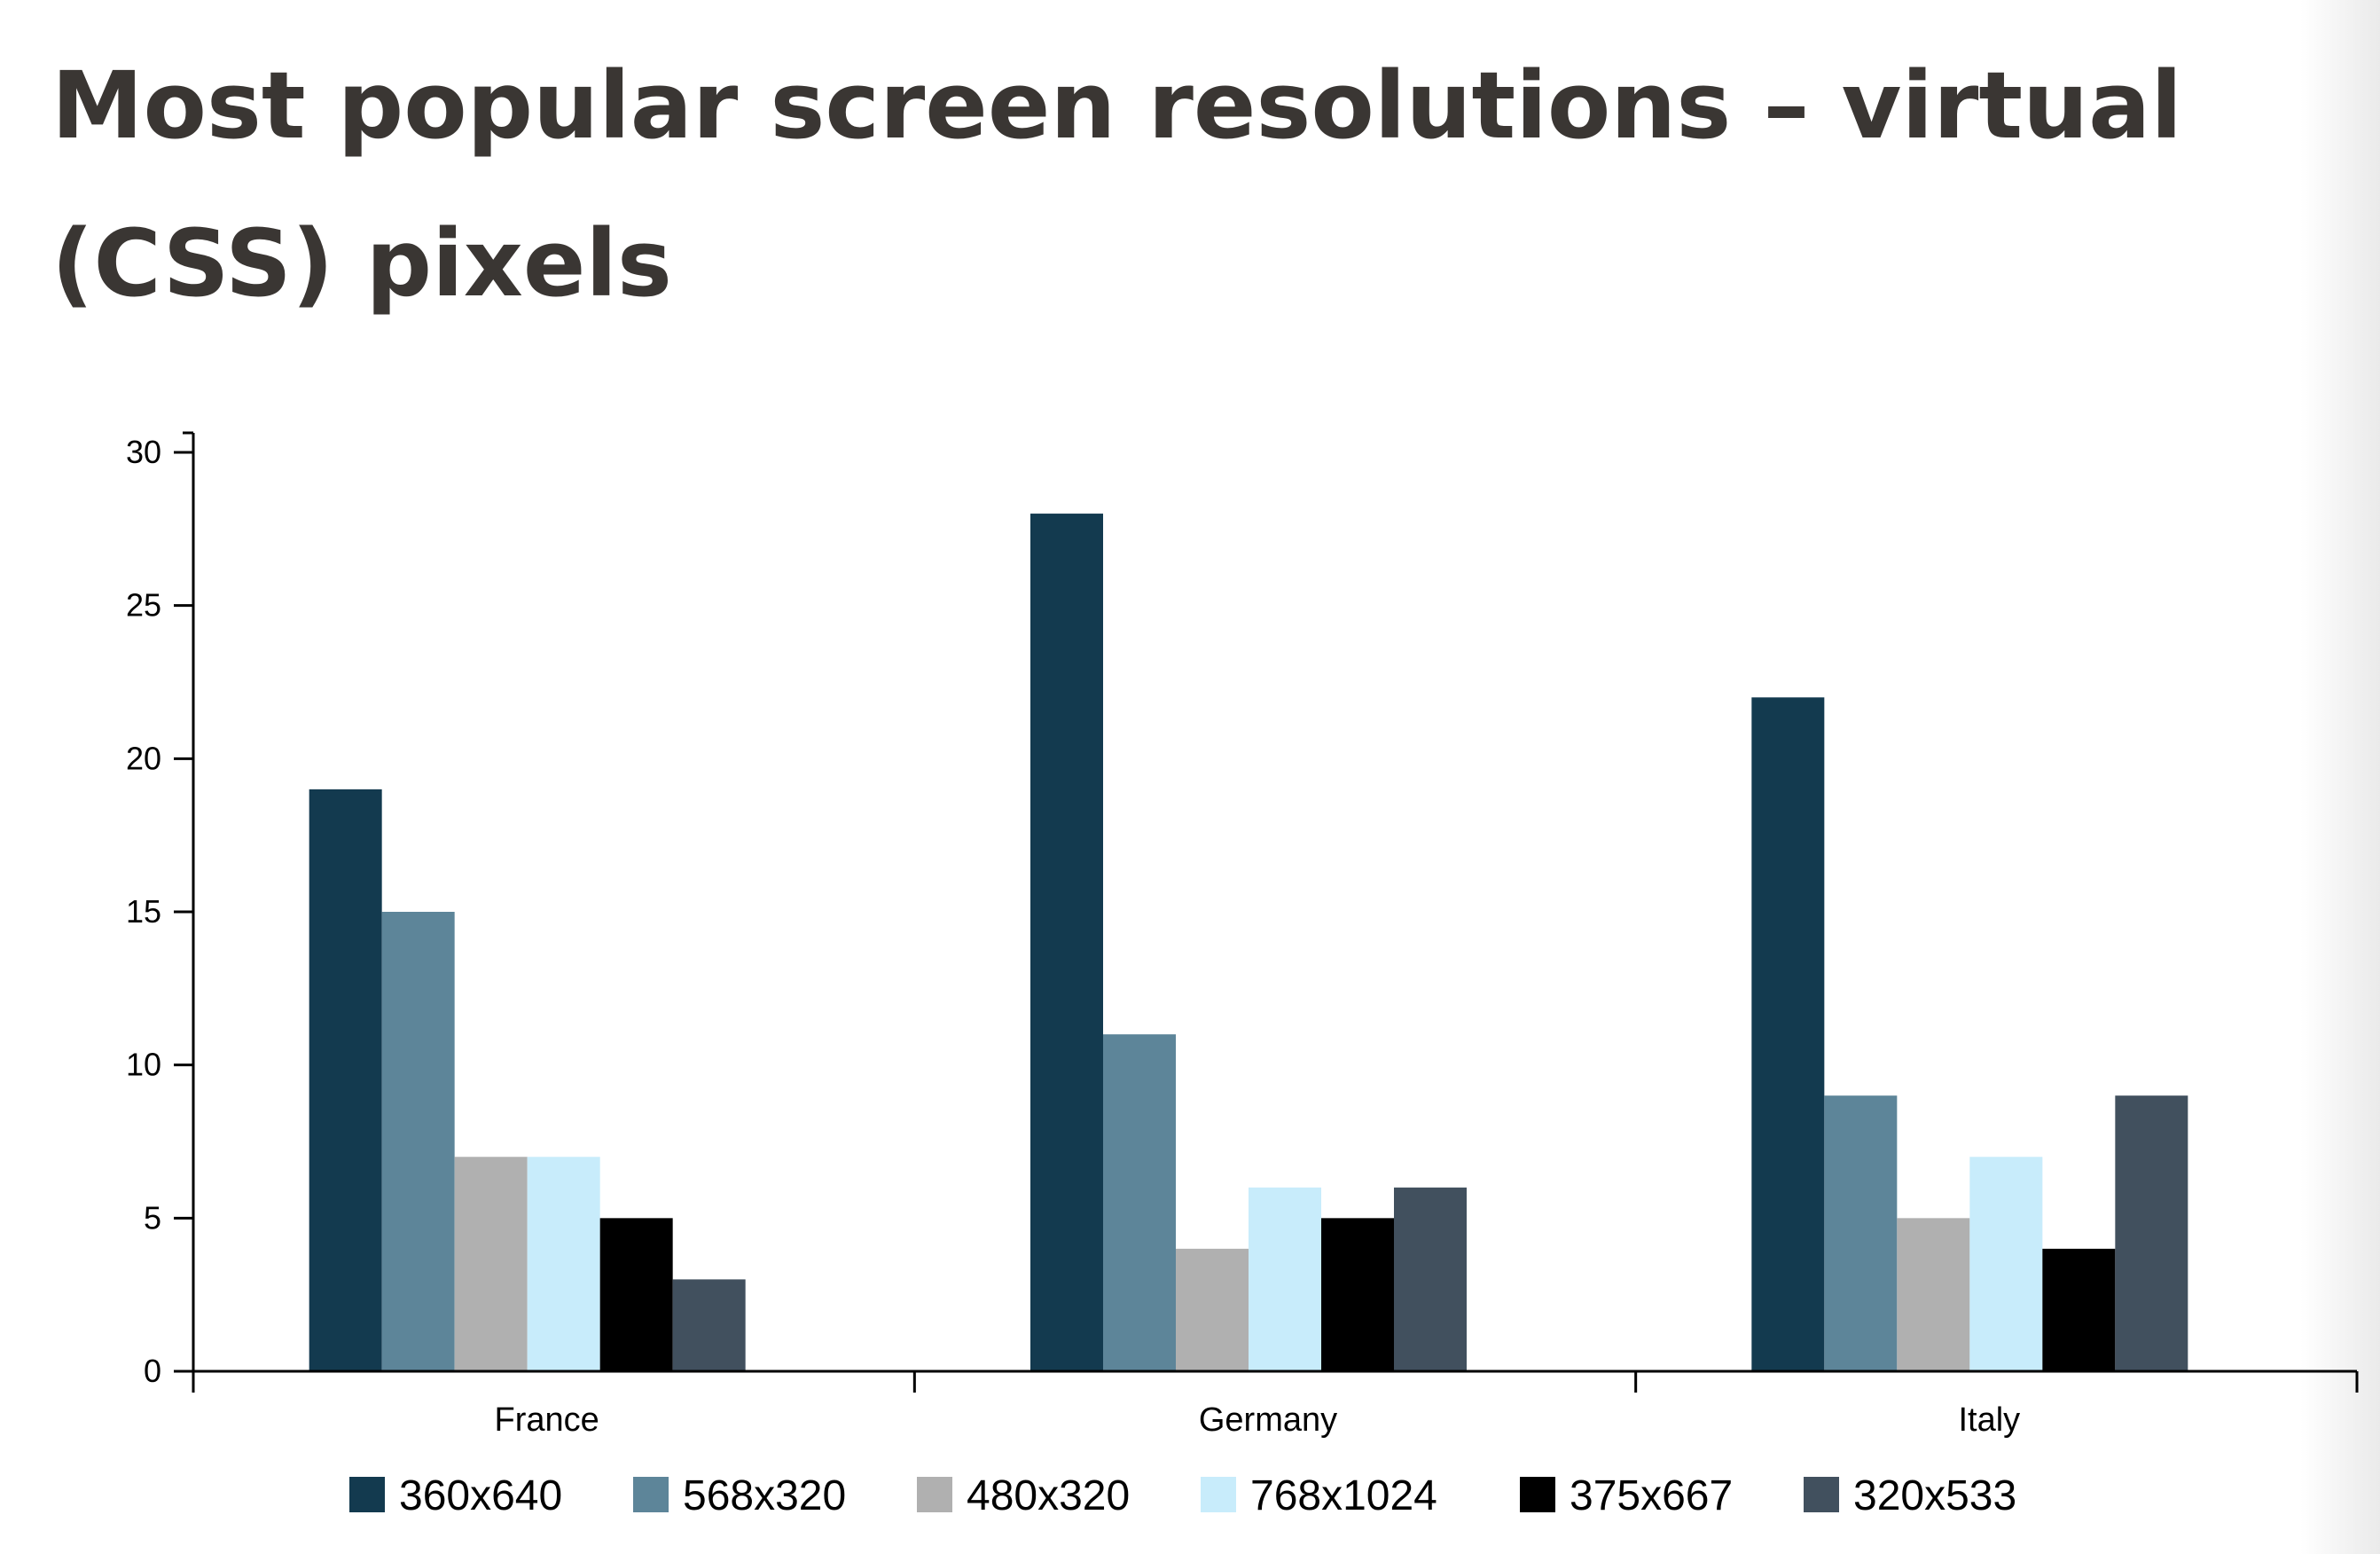  I want to click on y-tick-label-30: 30, so click(143, 452).